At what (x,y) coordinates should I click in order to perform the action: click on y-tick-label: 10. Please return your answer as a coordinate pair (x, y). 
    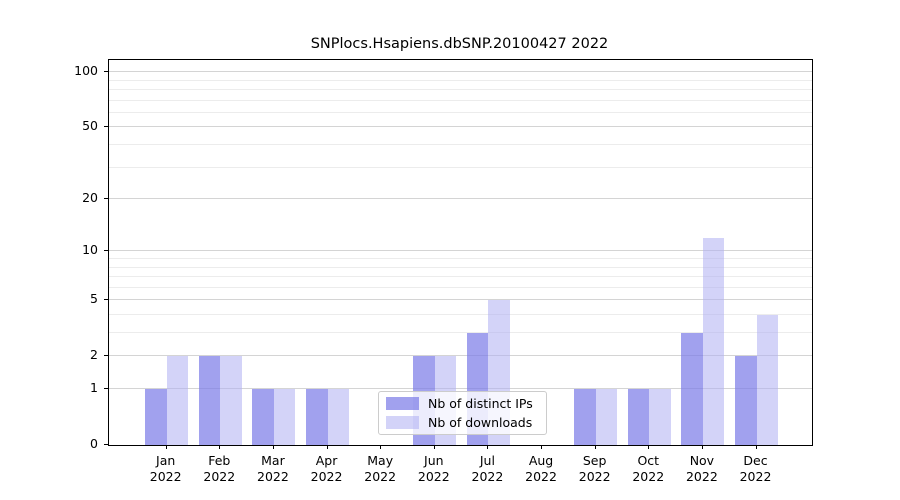
    Looking at the image, I should click on (90, 250).